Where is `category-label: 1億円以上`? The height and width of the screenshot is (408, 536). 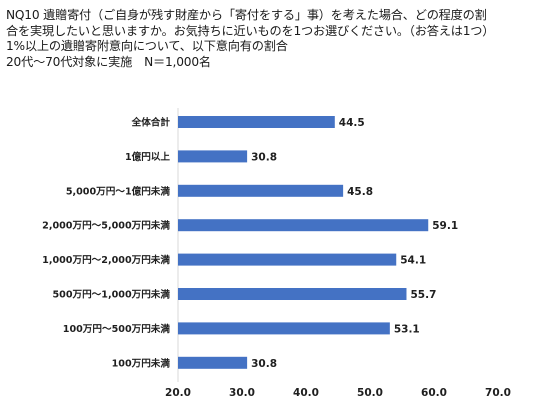
category-label: 1億円以上 is located at coordinates (147, 157).